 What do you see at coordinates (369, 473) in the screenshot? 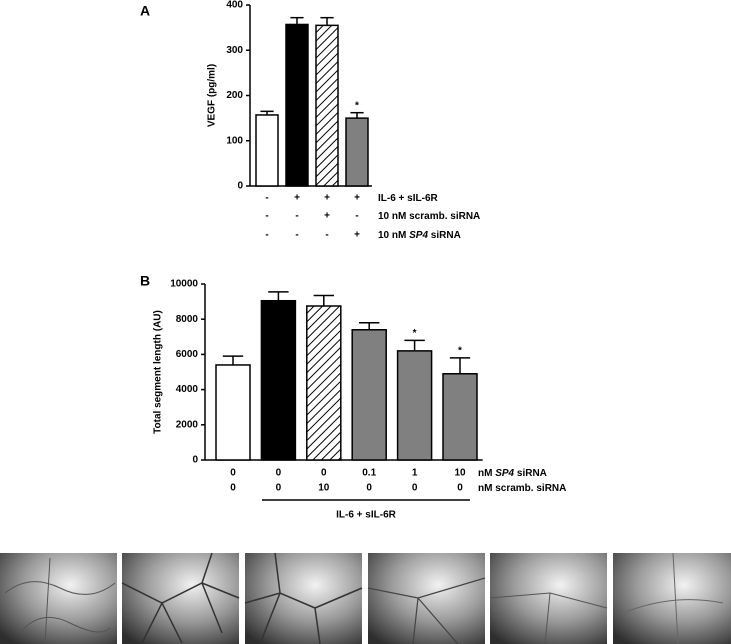
I see `condition-mark: 0.1` at bounding box center [369, 473].